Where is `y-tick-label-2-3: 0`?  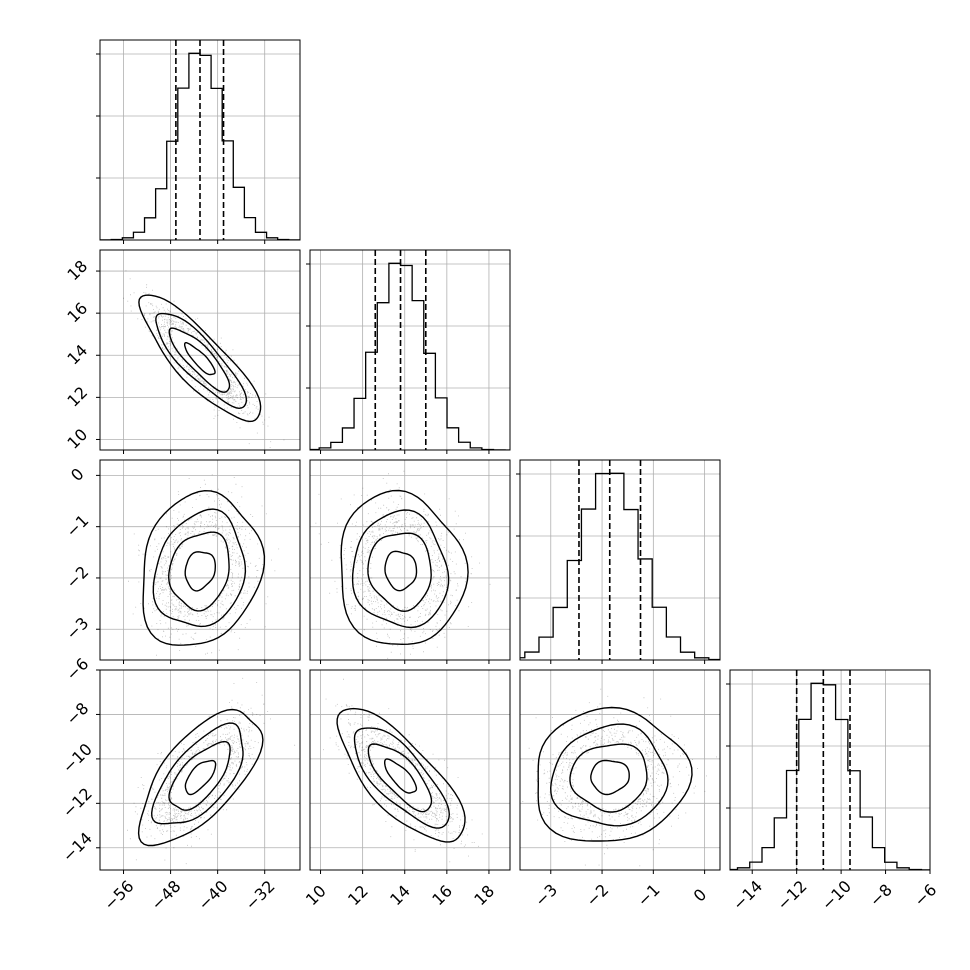 y-tick-label-2-3: 0 is located at coordinates (77, 474).